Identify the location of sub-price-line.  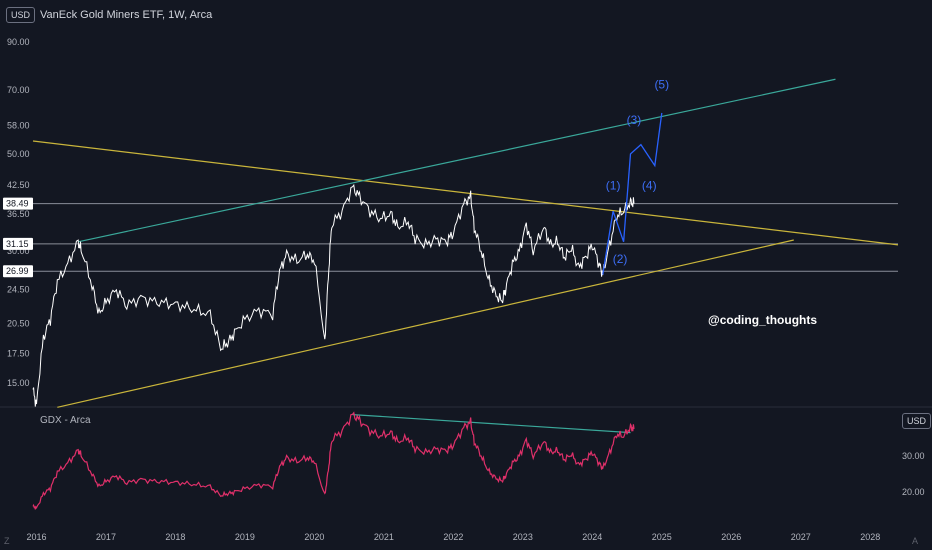
(333, 460).